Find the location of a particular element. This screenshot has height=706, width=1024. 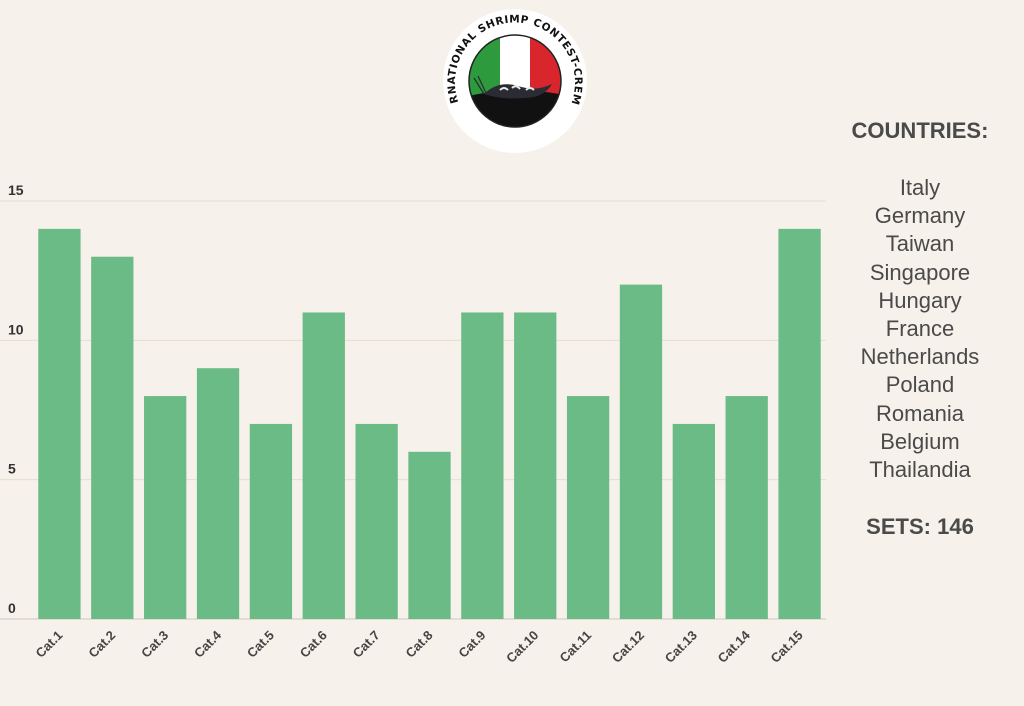

x-tick-label: Cat.8 is located at coordinates (419, 644).